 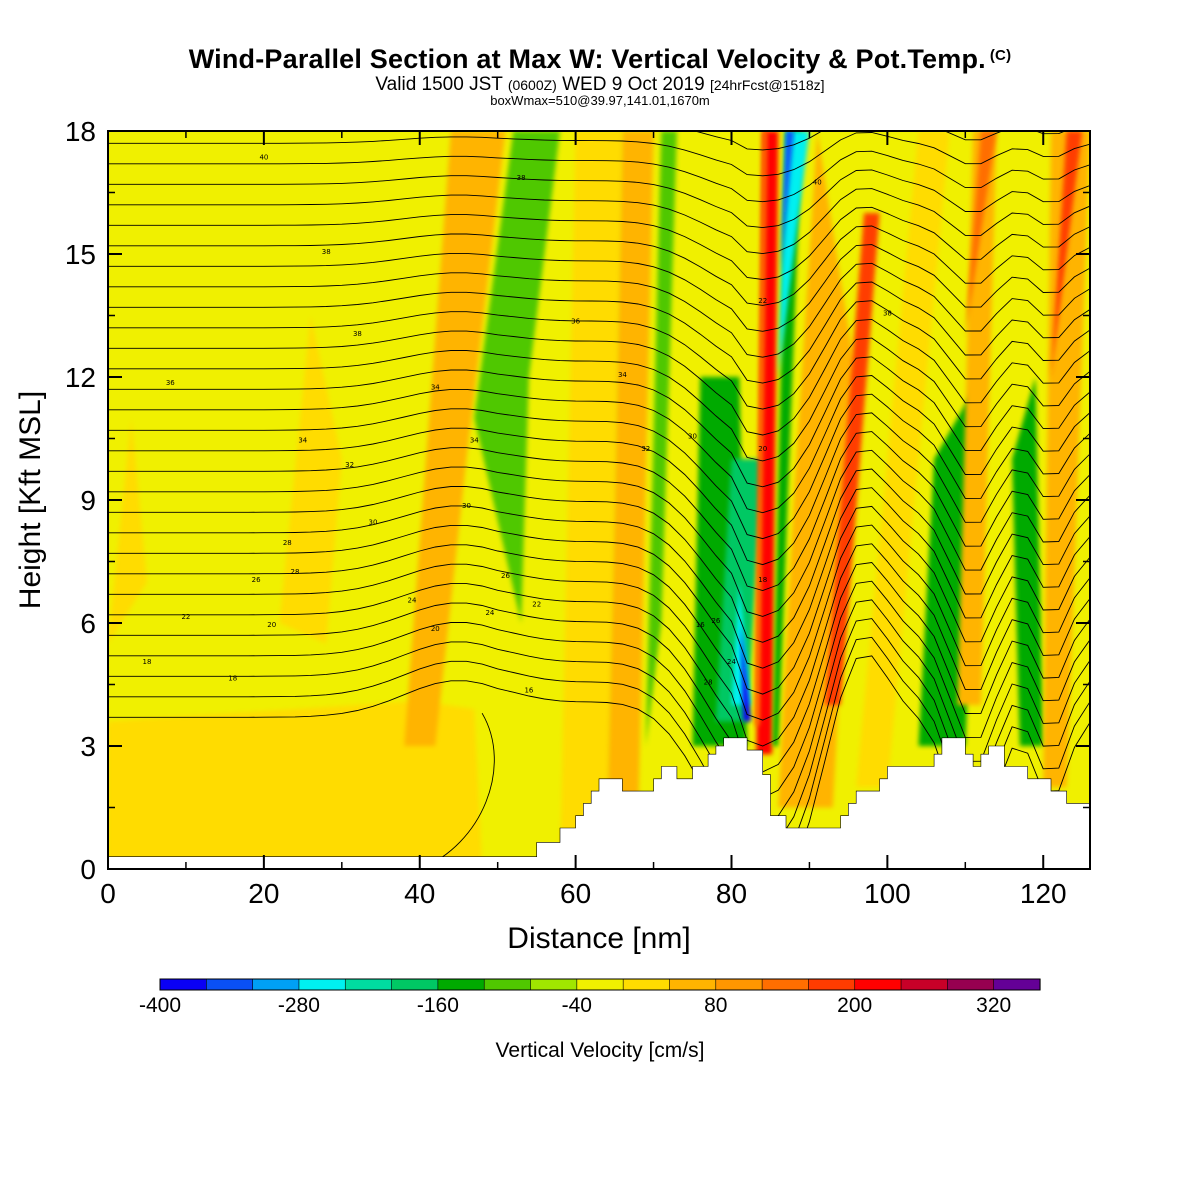 What do you see at coordinates (993, 1005) in the screenshot?
I see `colorbar-label: 320` at bounding box center [993, 1005].